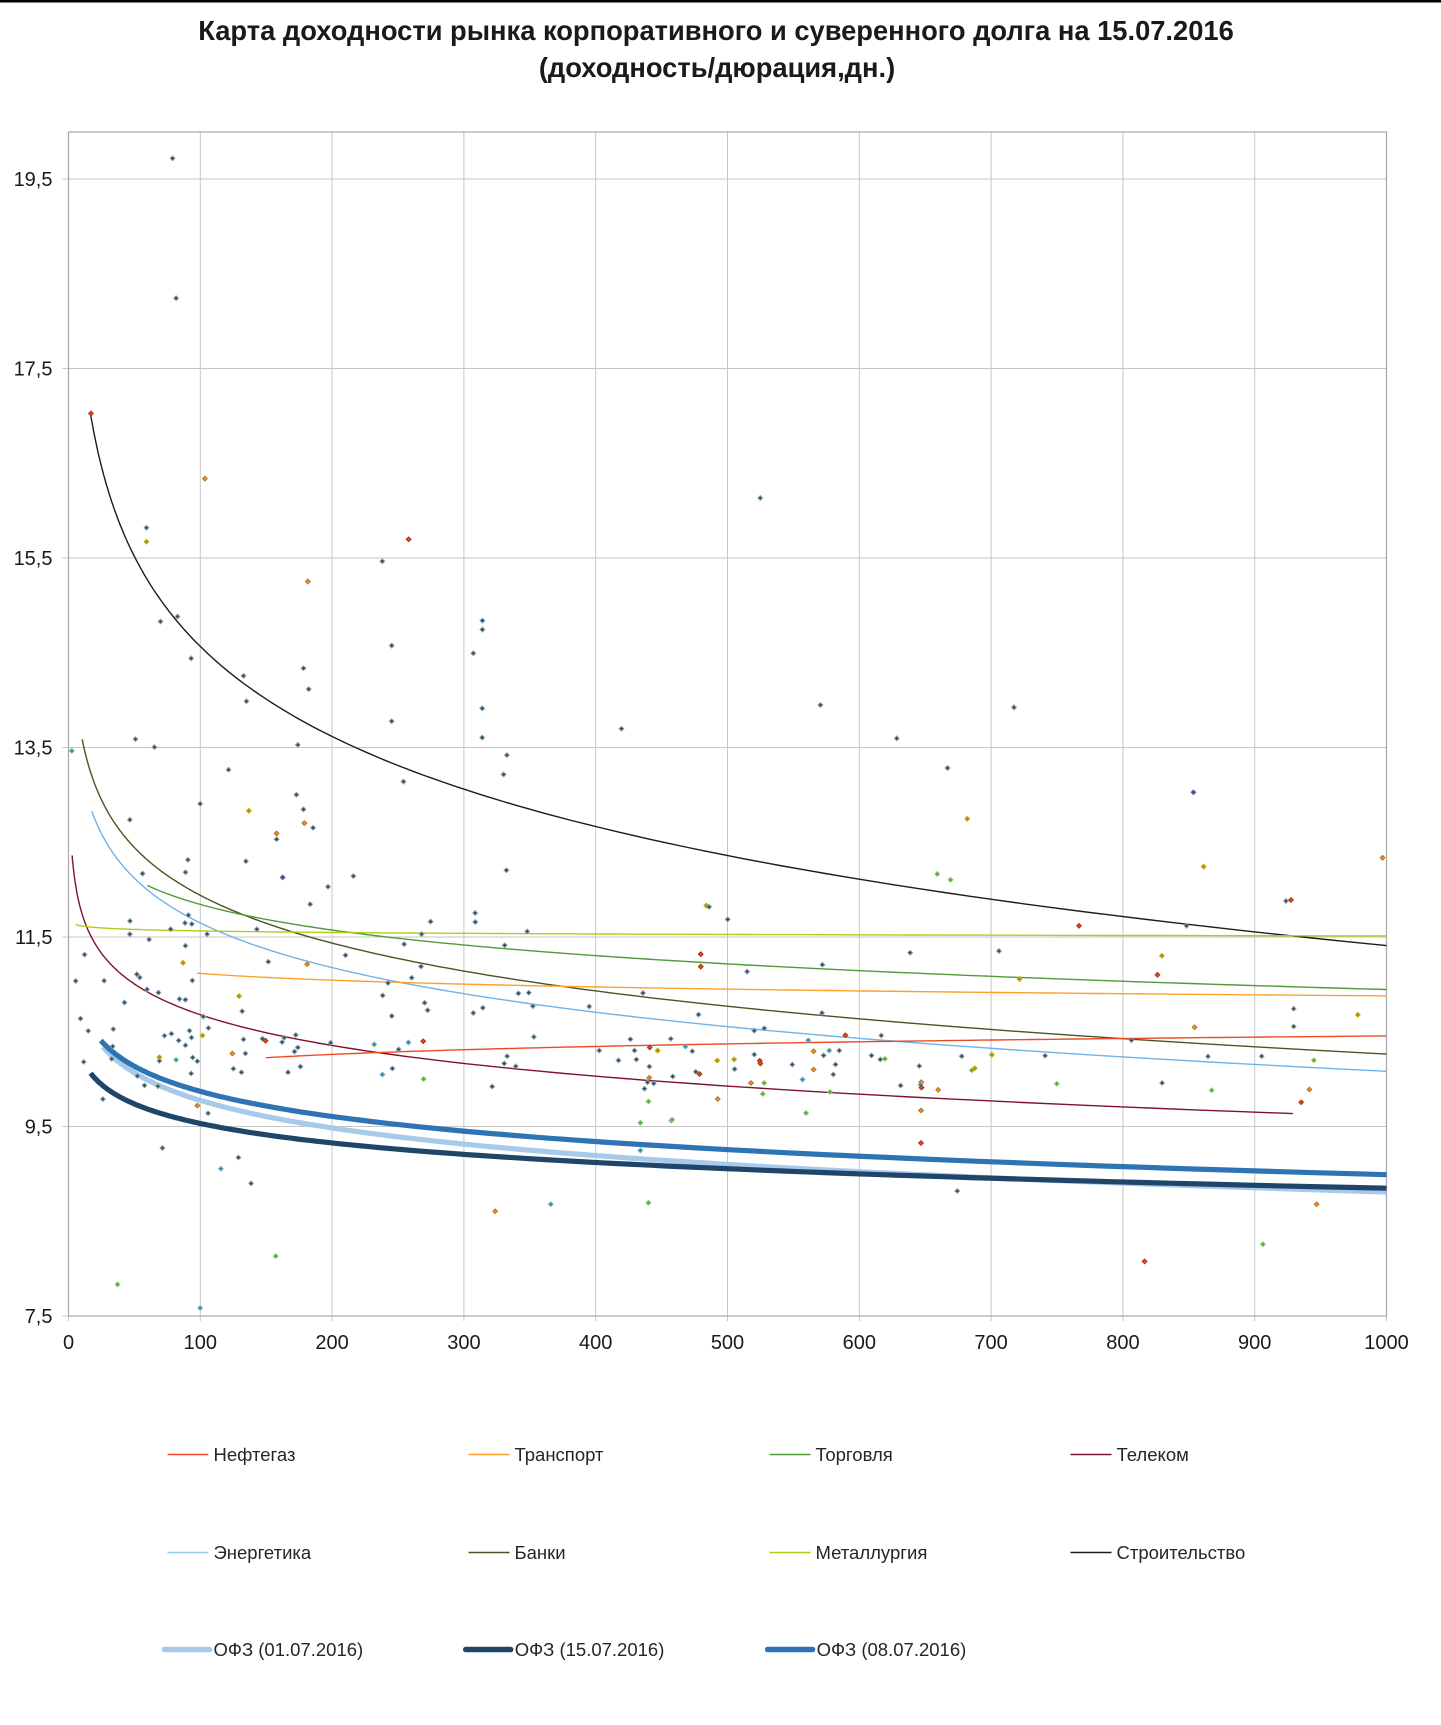  What do you see at coordinates (331, 1343) in the screenshot?
I see `svg-text: 200` at bounding box center [331, 1343].